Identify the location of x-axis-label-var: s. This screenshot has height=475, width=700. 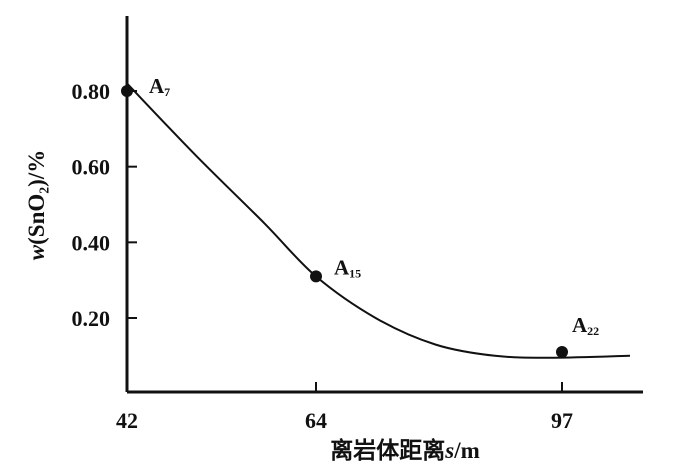
(449, 450).